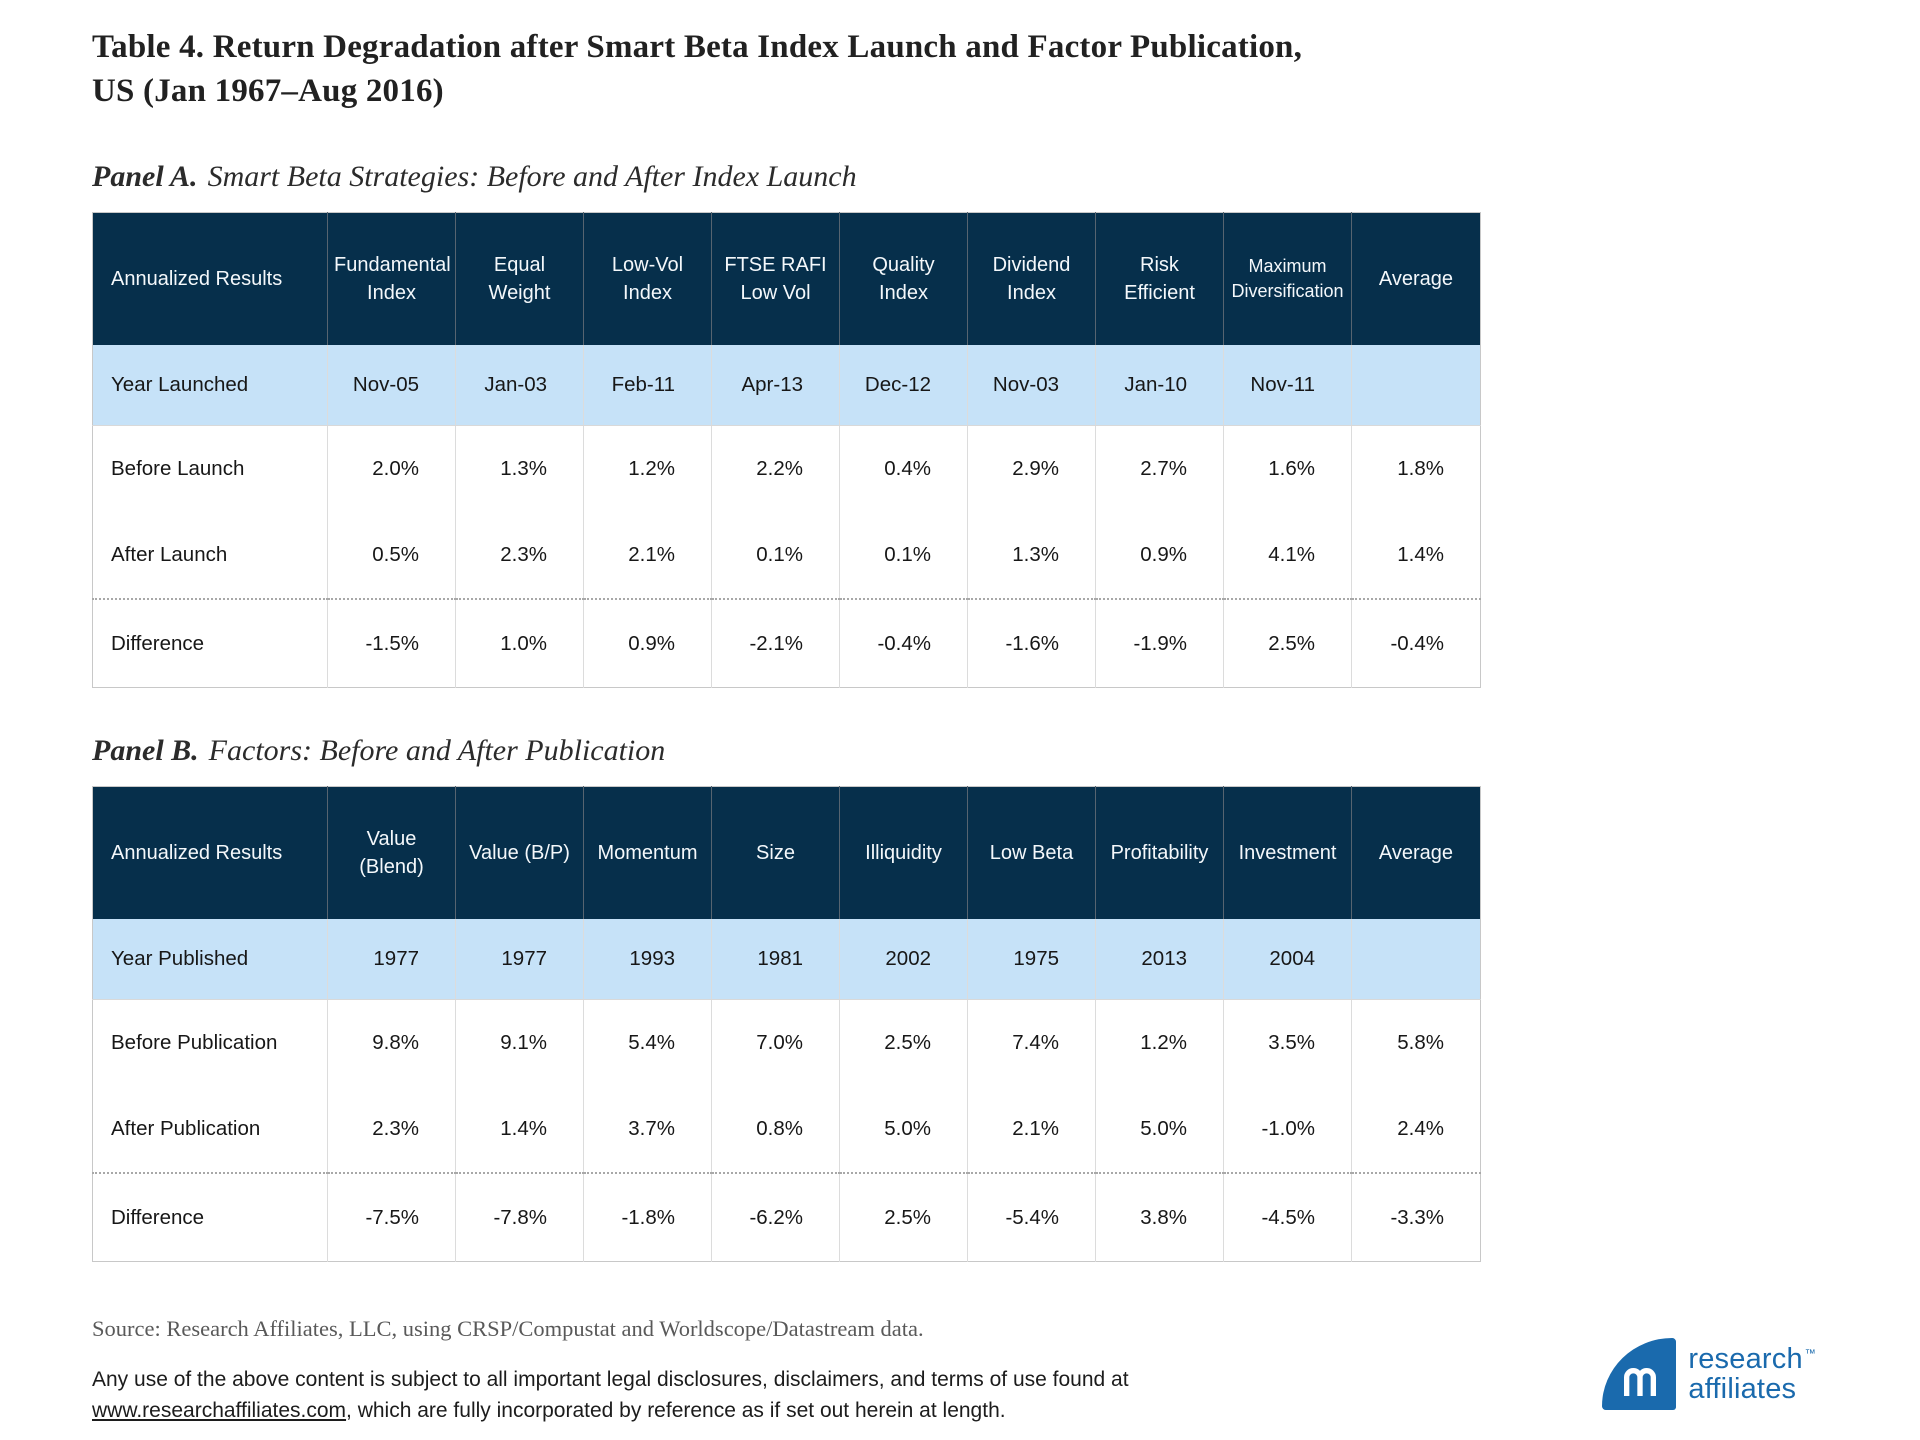 This screenshot has height=1440, width=1920. I want to click on value-cell: 0.8%, so click(775, 1129).